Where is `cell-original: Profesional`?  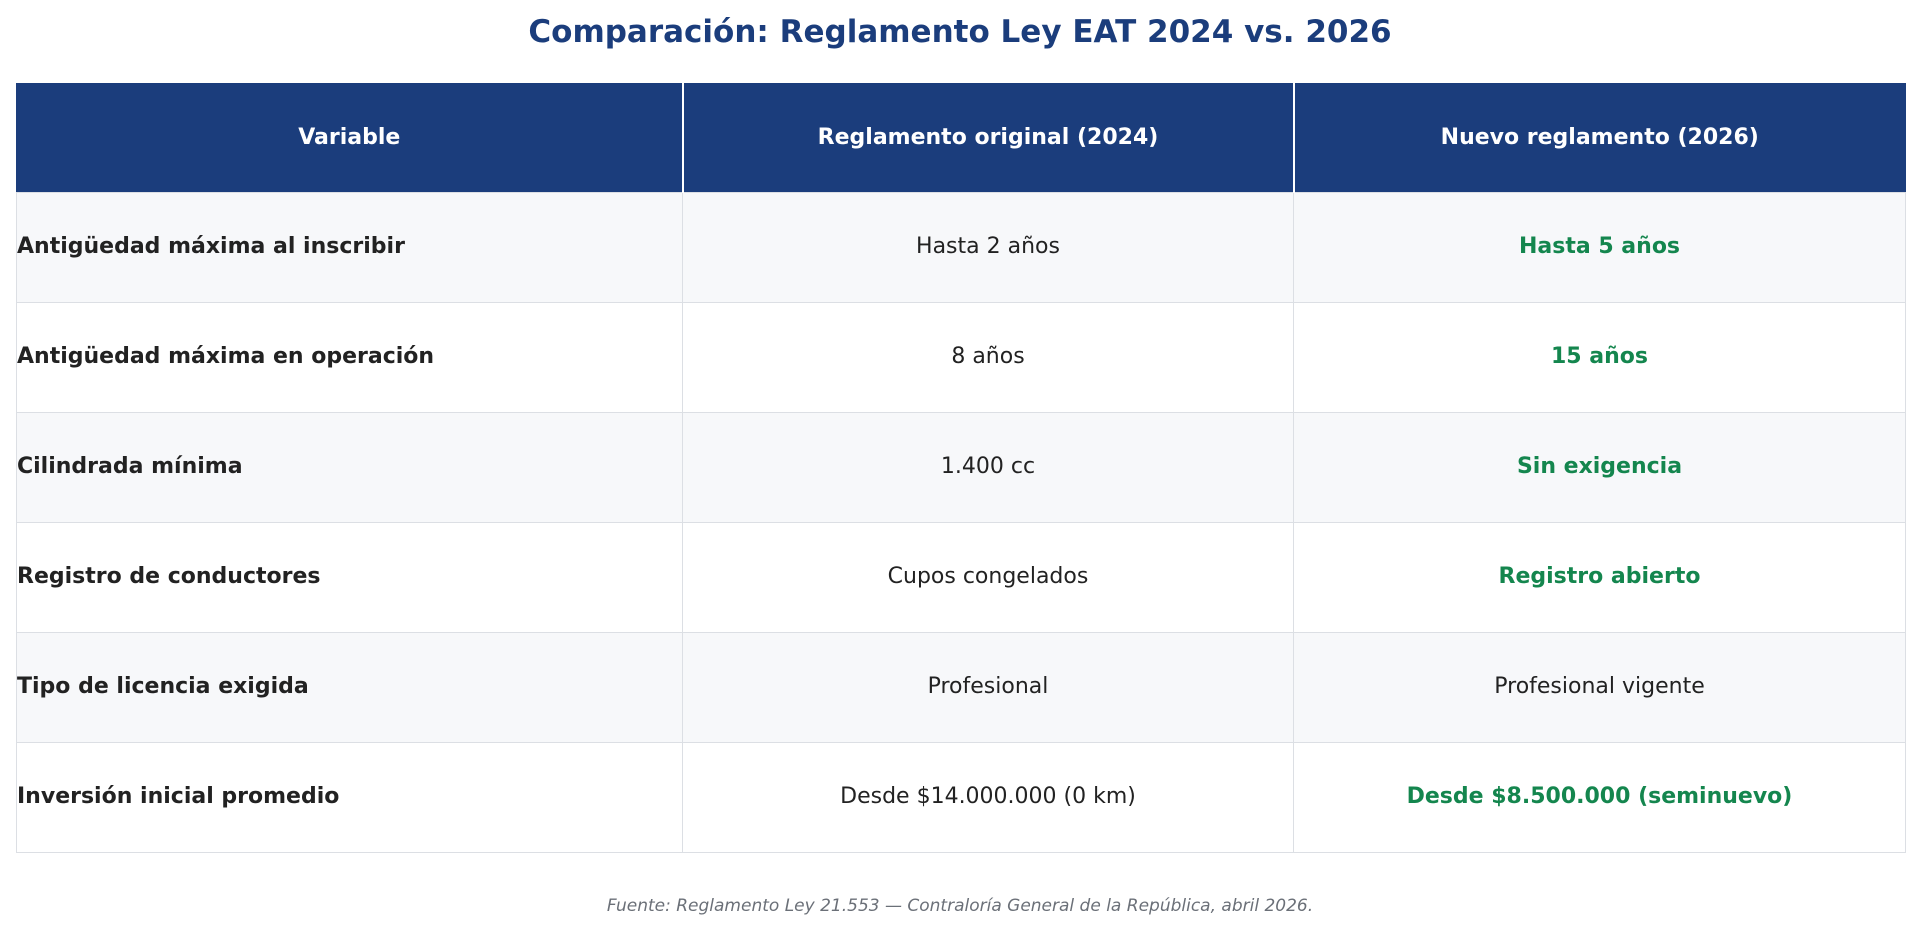 cell-original: Profesional is located at coordinates (988, 687).